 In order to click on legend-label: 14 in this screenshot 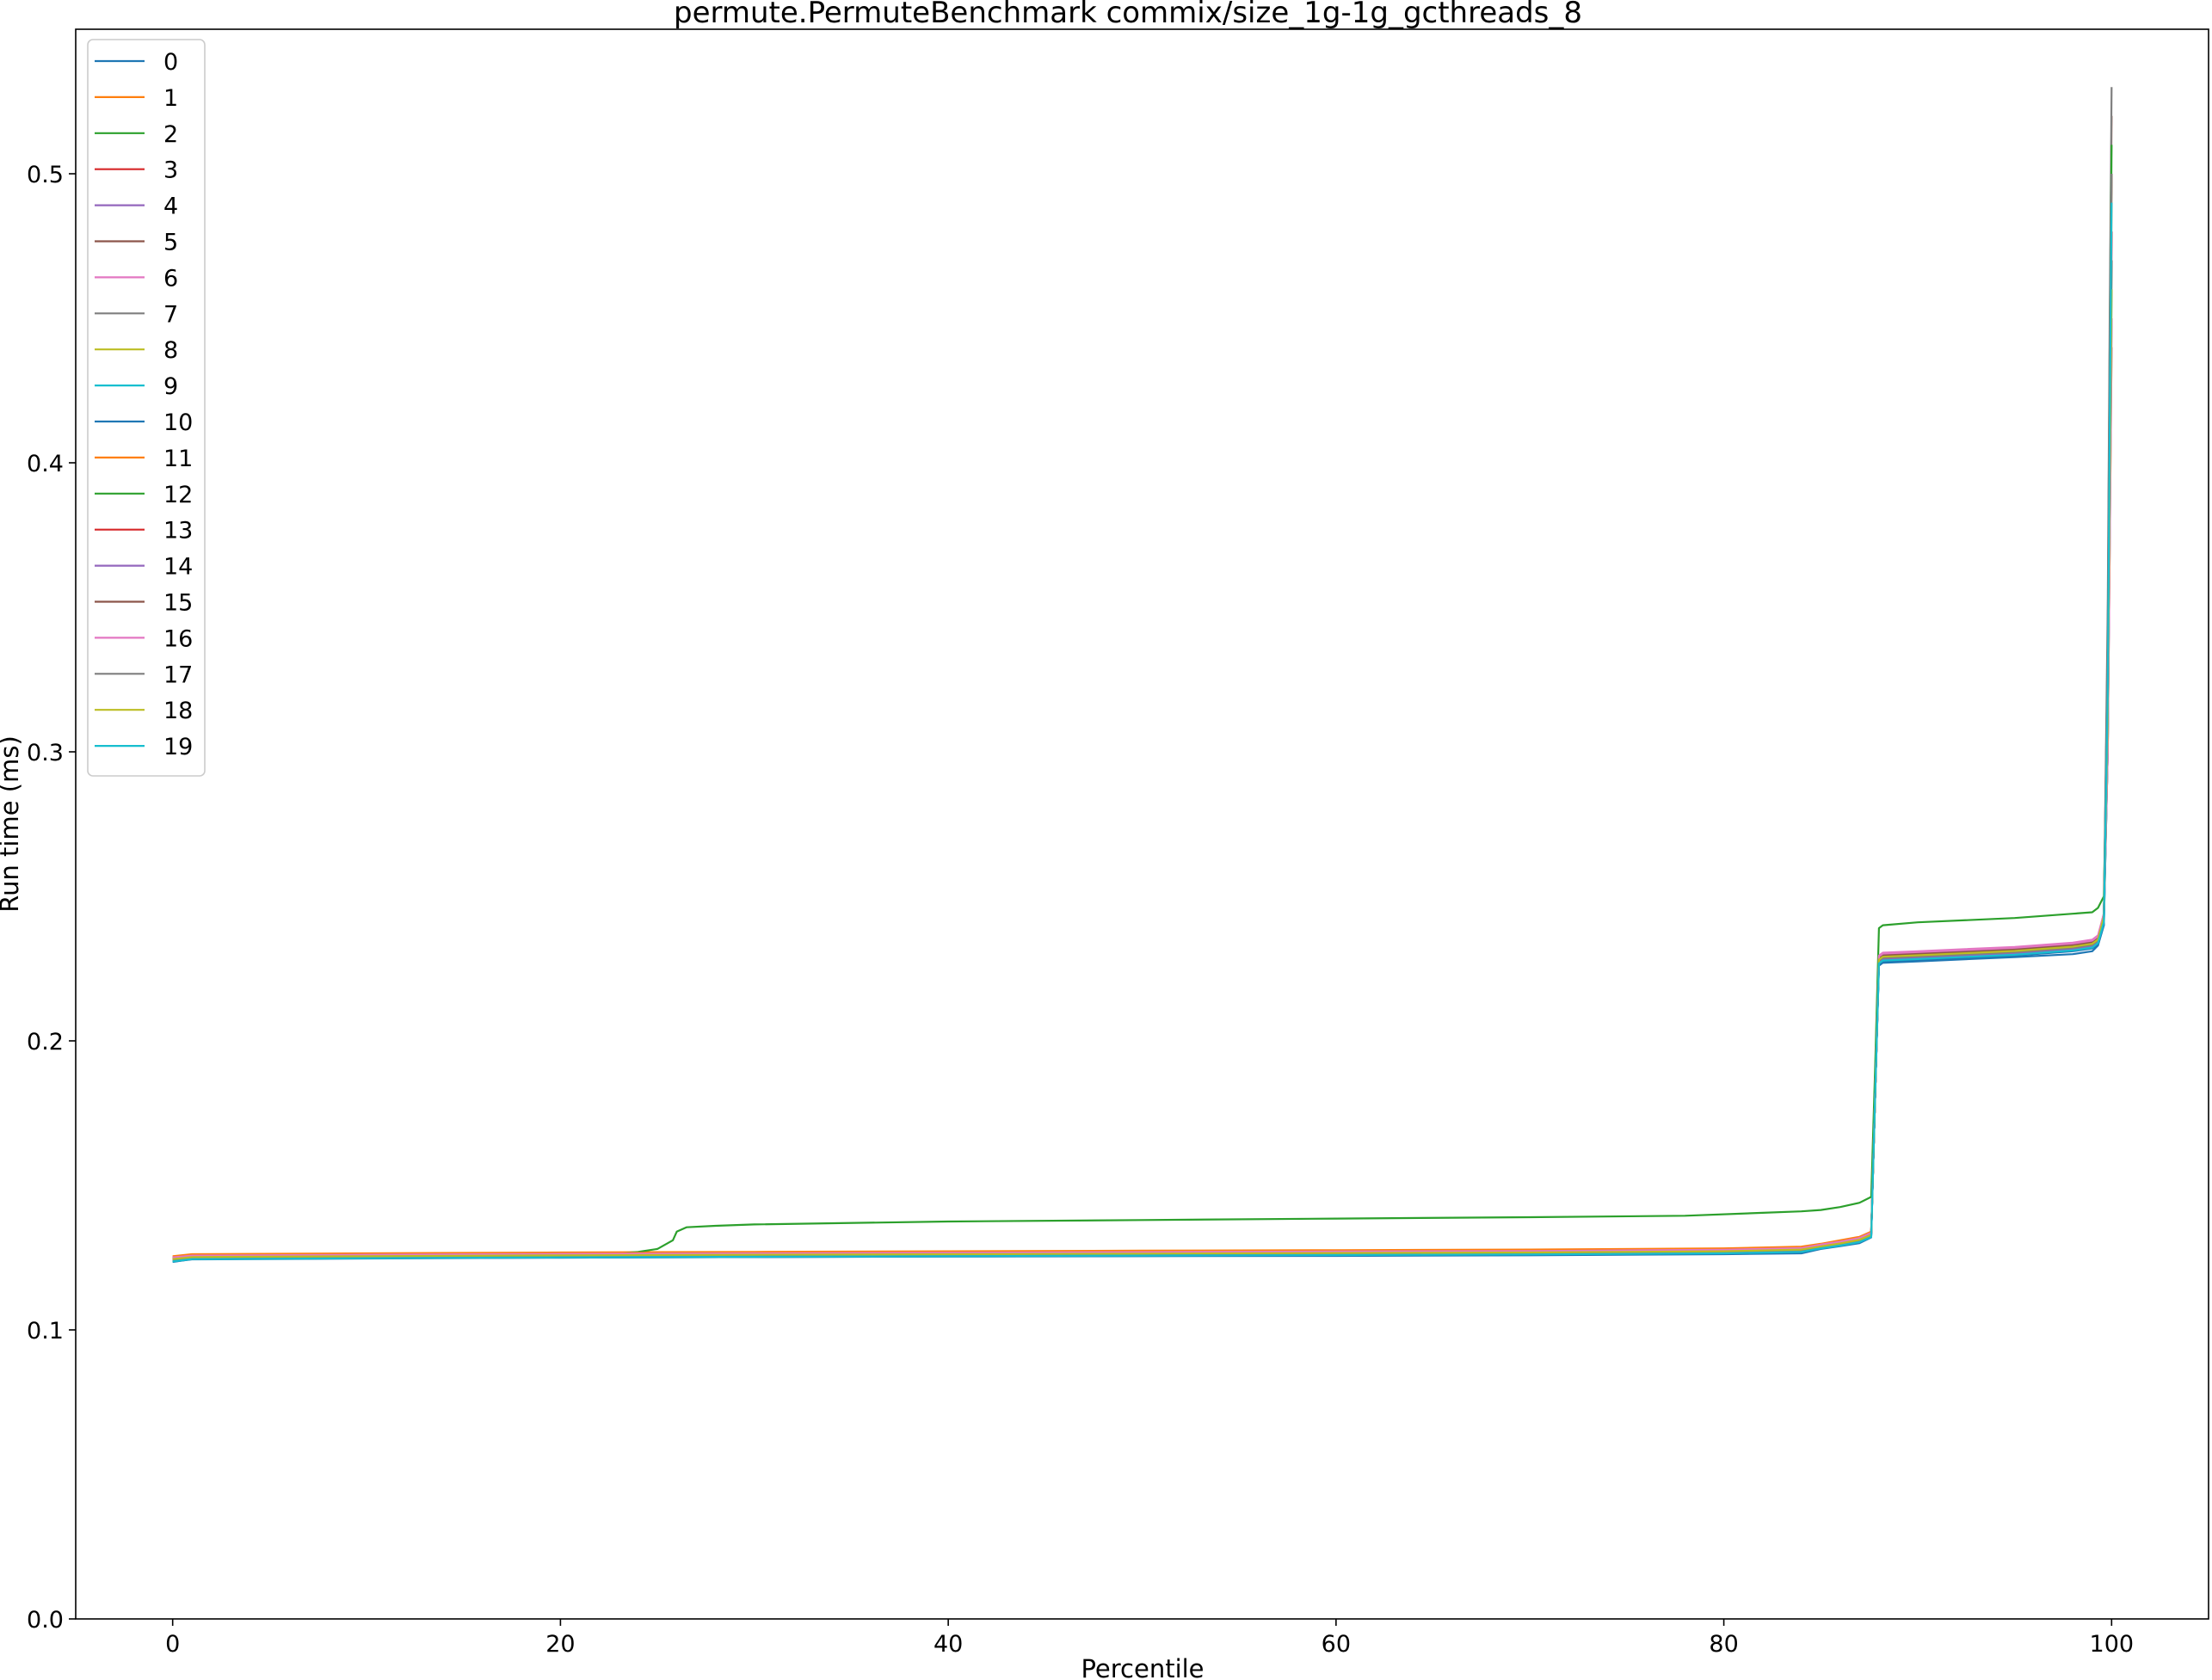, I will do `click(178, 567)`.